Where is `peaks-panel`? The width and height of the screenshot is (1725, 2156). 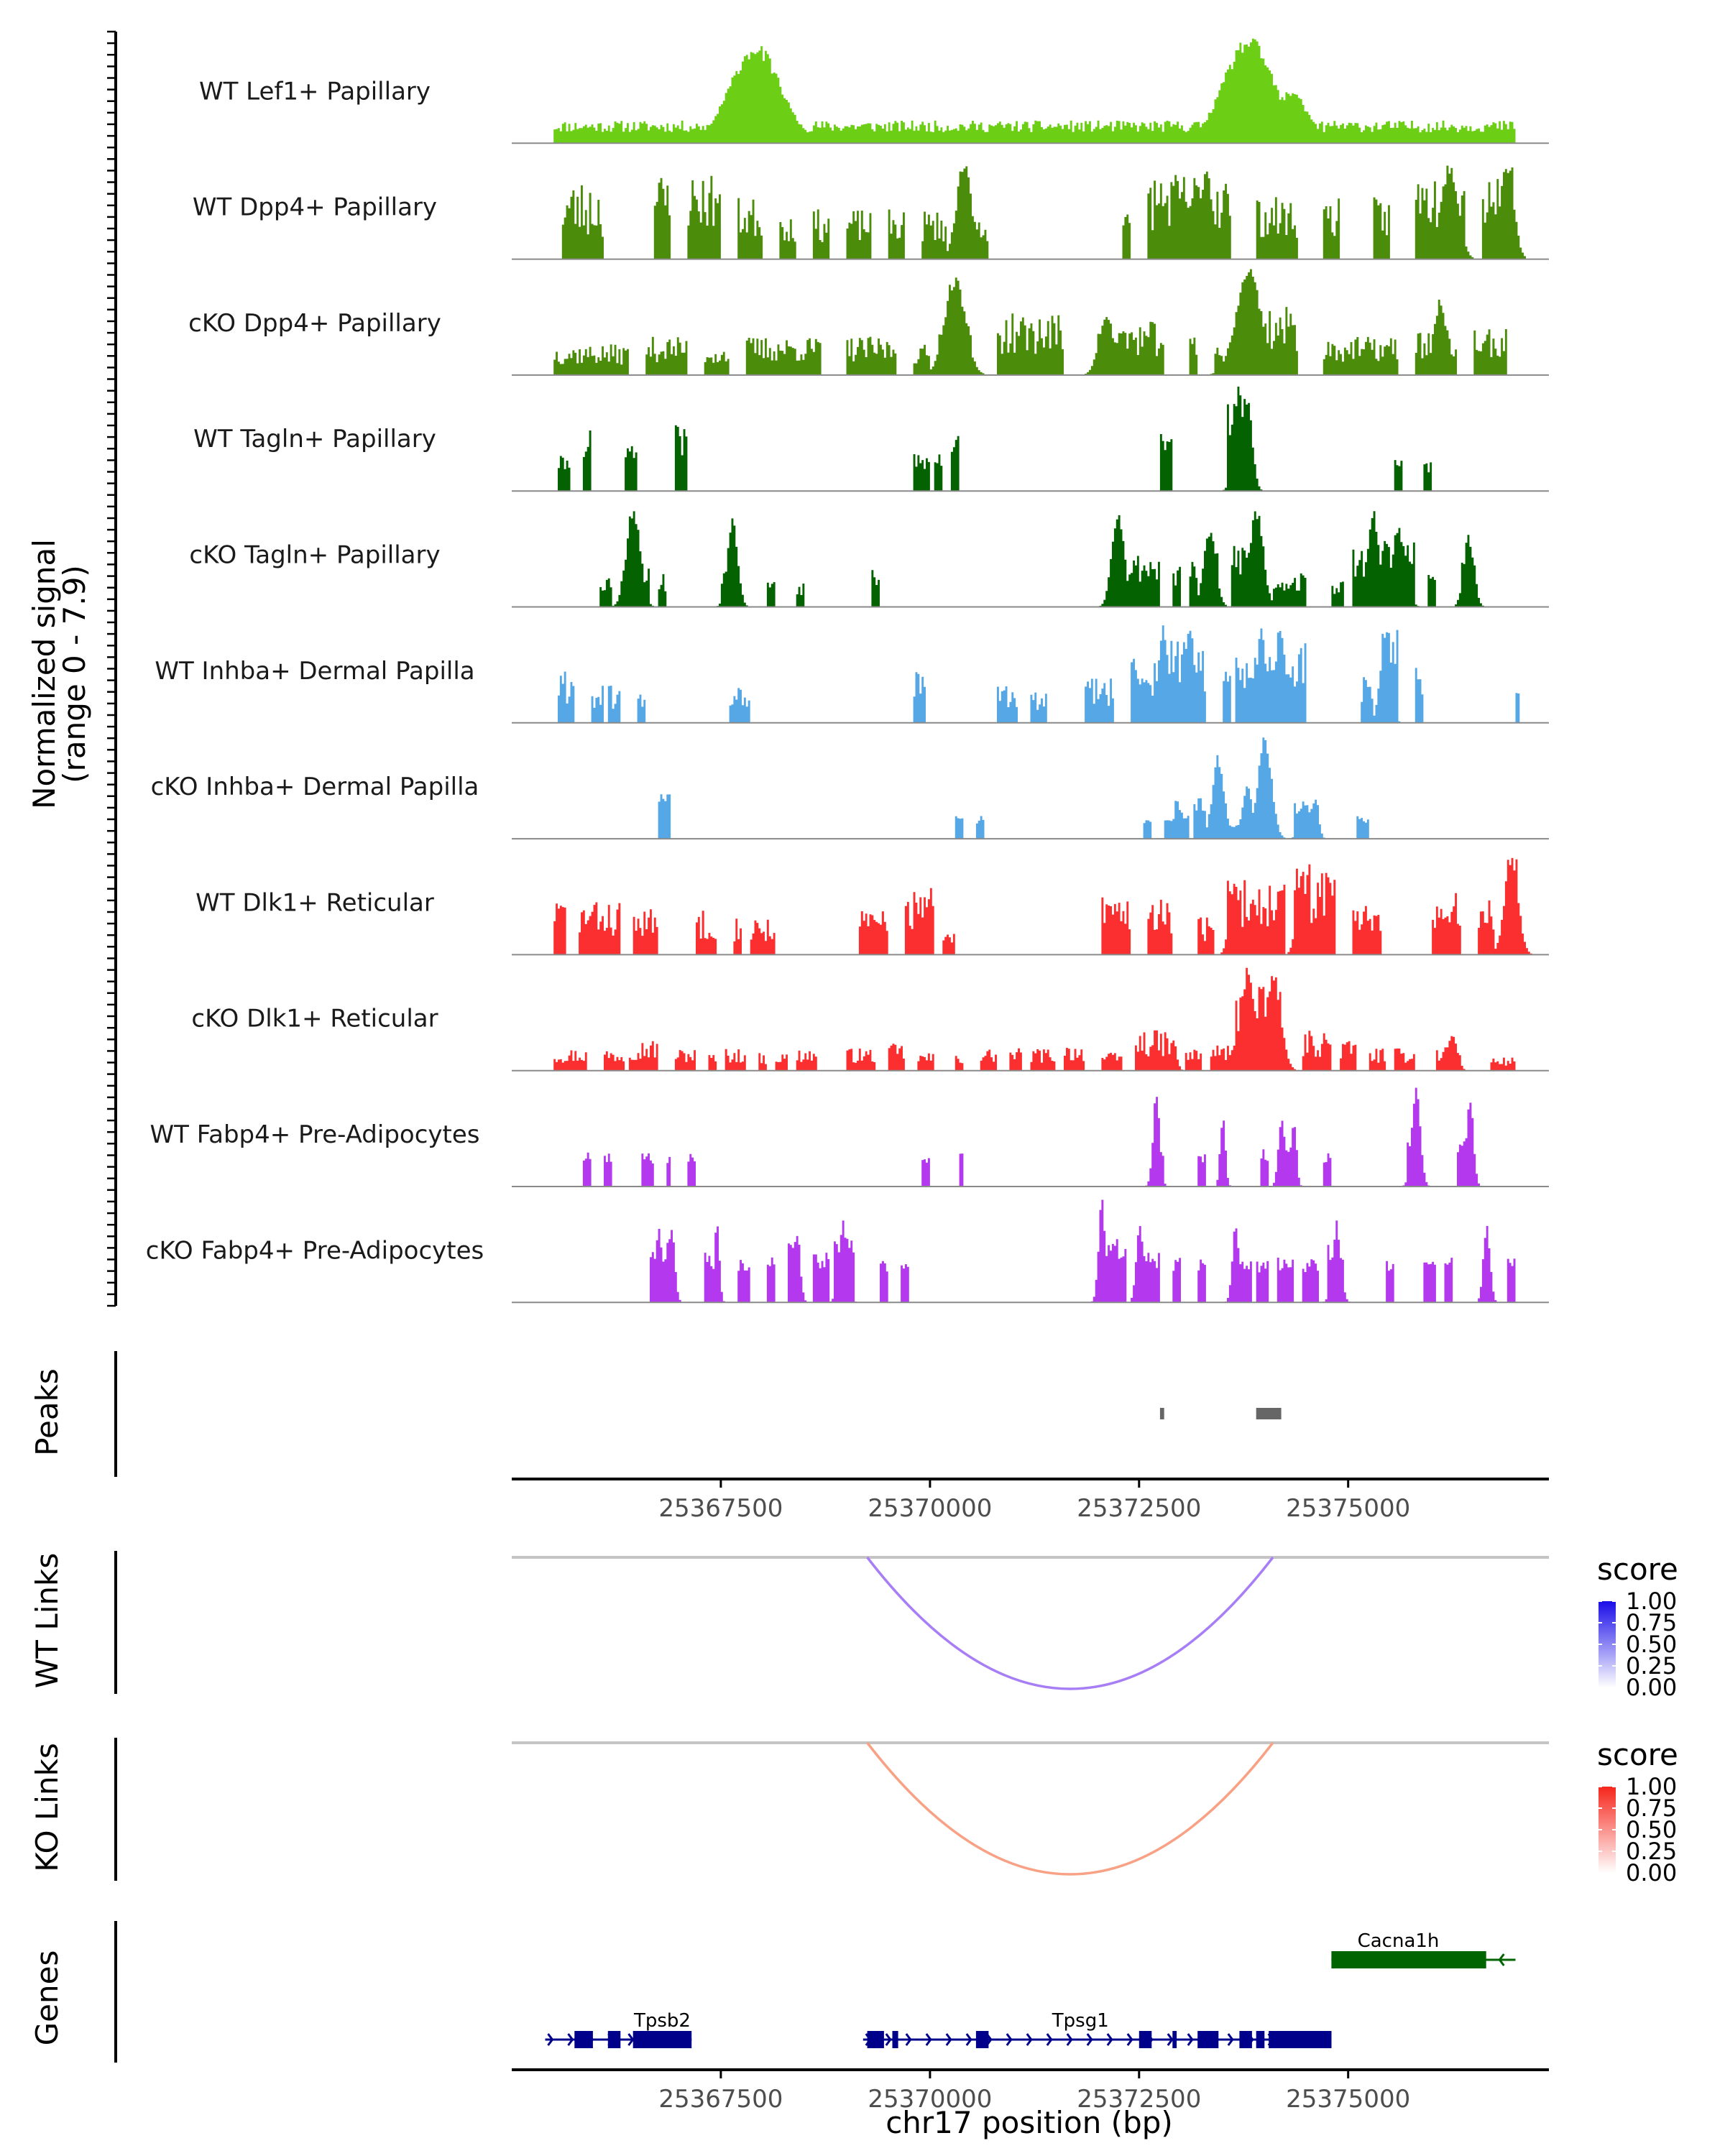
peaks-panel is located at coordinates (698, 1414).